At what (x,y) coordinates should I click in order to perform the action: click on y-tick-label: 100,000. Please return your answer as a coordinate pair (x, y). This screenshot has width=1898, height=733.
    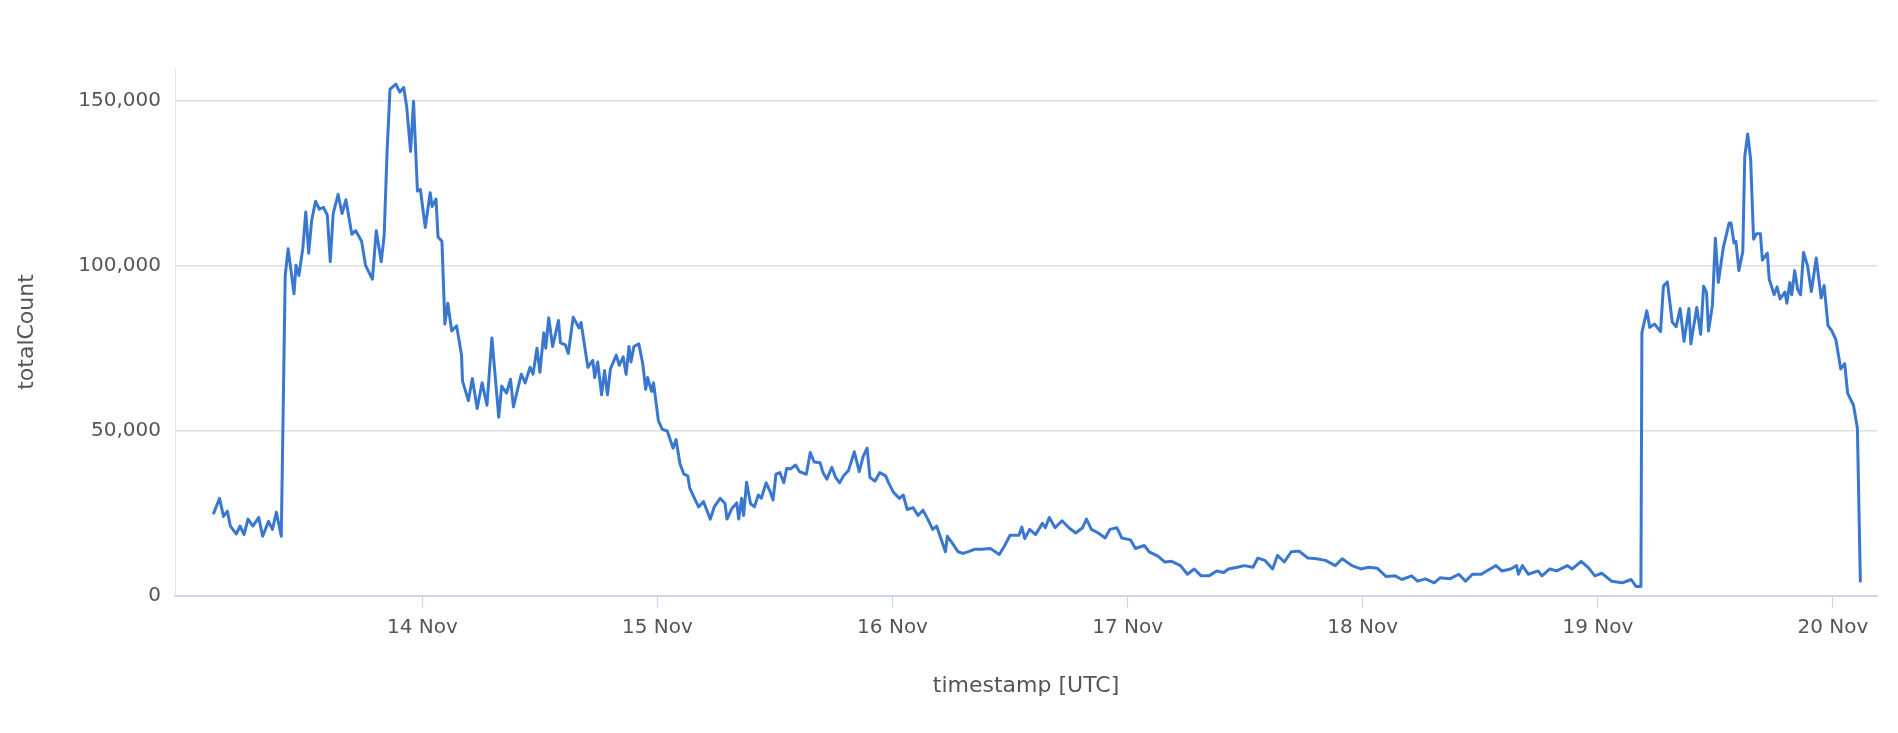
    Looking at the image, I should click on (119, 264).